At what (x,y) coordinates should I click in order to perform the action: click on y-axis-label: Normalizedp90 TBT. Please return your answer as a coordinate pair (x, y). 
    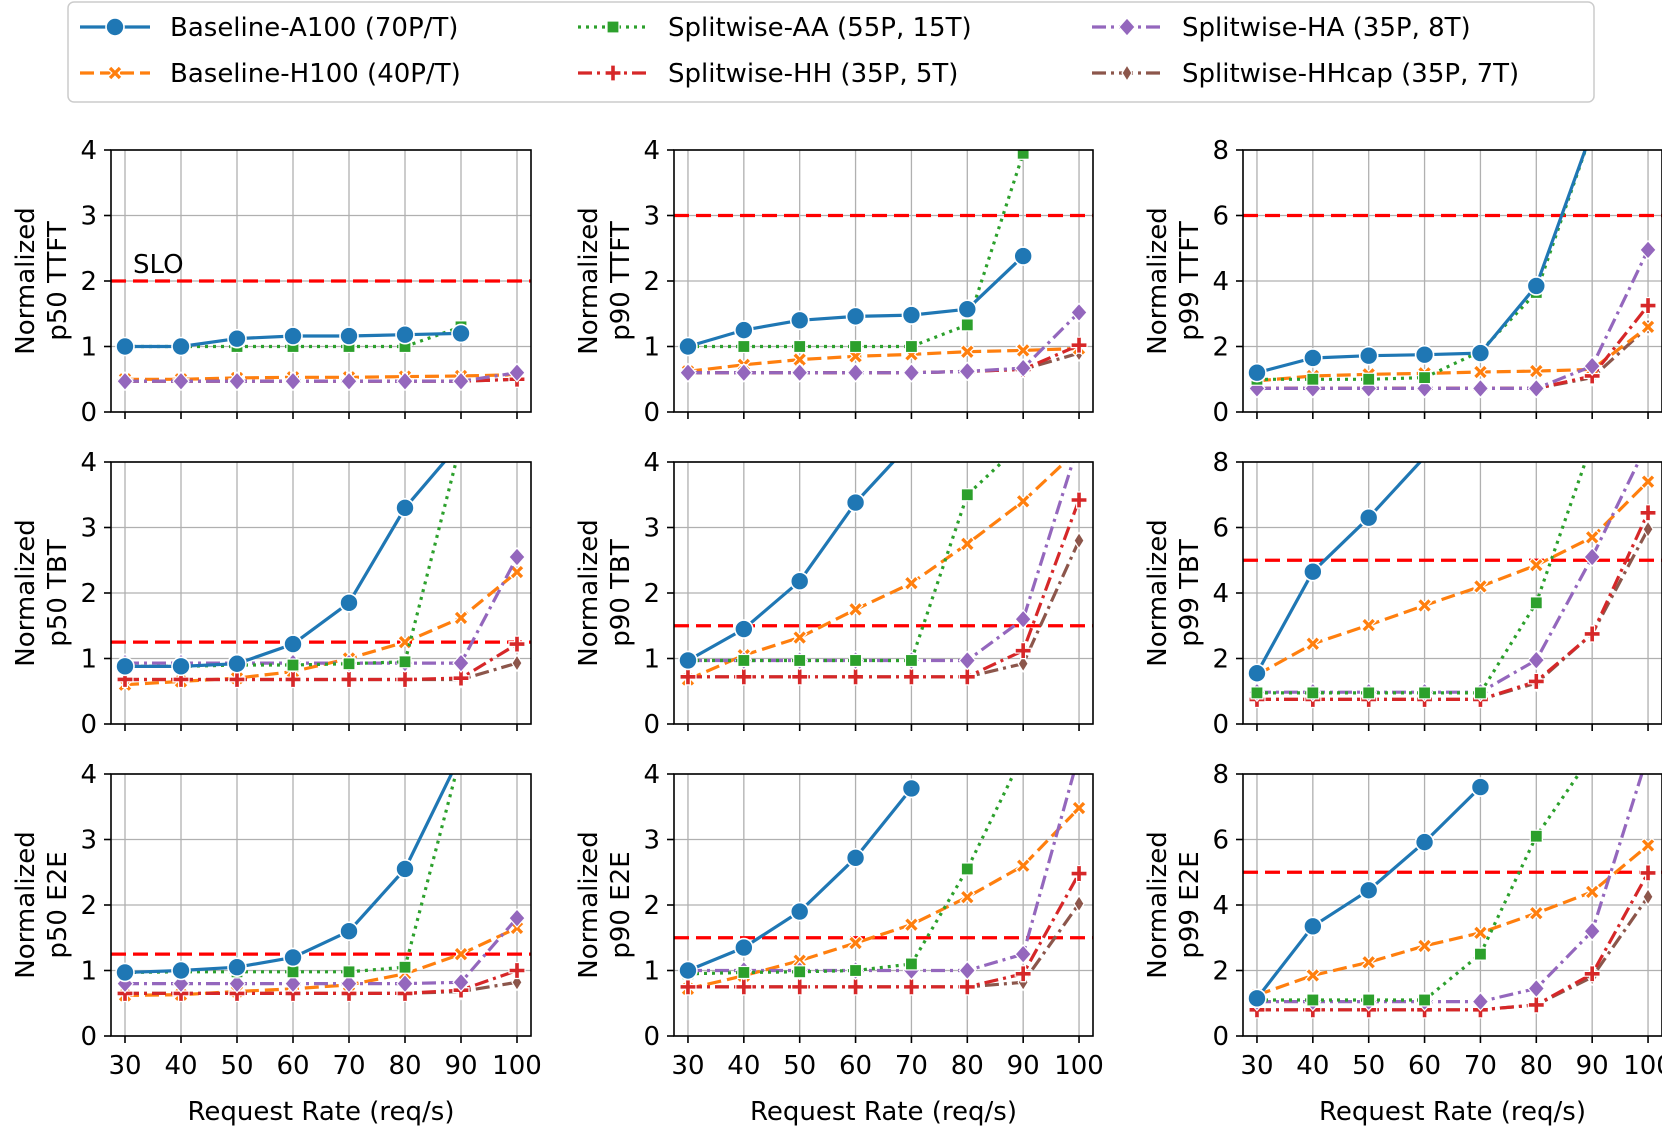
    Looking at the image, I should click on (605, 592).